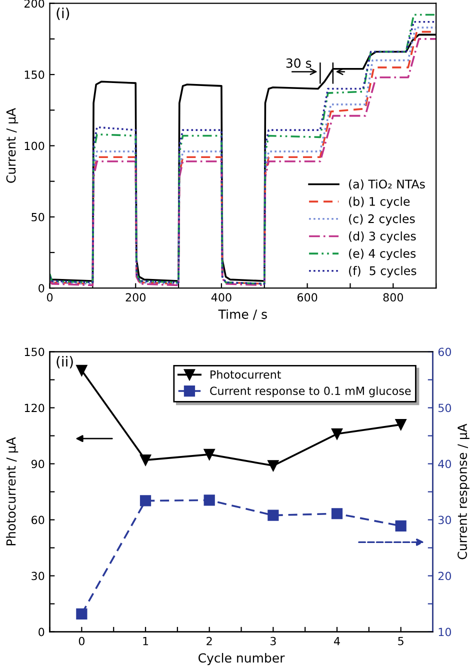  What do you see at coordinates (64, 362) in the screenshot?
I see `annotation: (ii)` at bounding box center [64, 362].